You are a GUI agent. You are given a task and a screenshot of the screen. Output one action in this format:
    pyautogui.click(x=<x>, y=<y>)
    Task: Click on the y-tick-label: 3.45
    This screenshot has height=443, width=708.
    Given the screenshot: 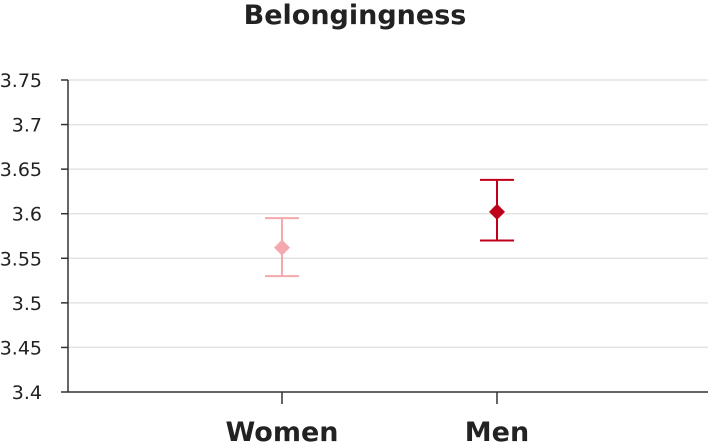 What is the action you would take?
    pyautogui.click(x=21, y=348)
    